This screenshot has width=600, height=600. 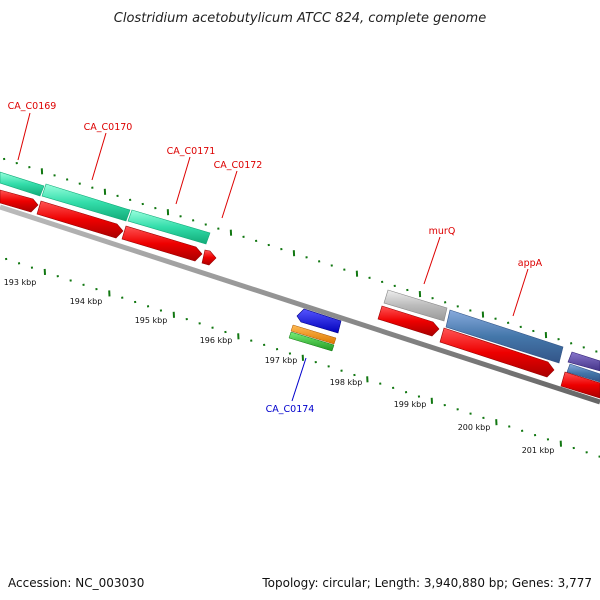 What do you see at coordinates (432, 260) in the screenshot?
I see `leader-murq` at bounding box center [432, 260].